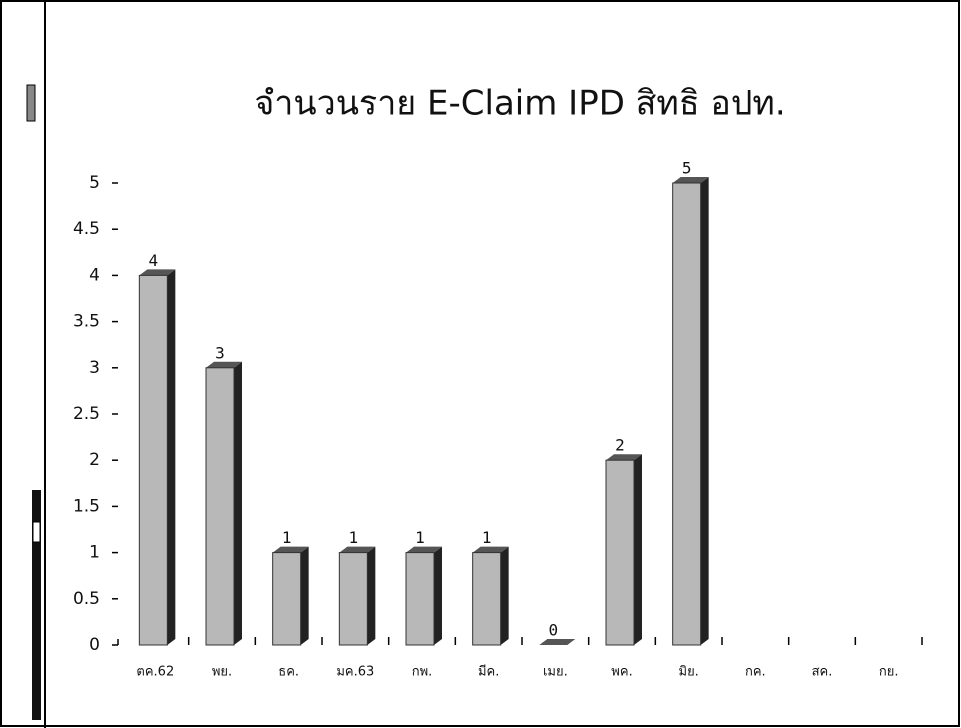  Describe the element at coordinates (620, 445) in the screenshot. I see `value-label: 2` at that location.